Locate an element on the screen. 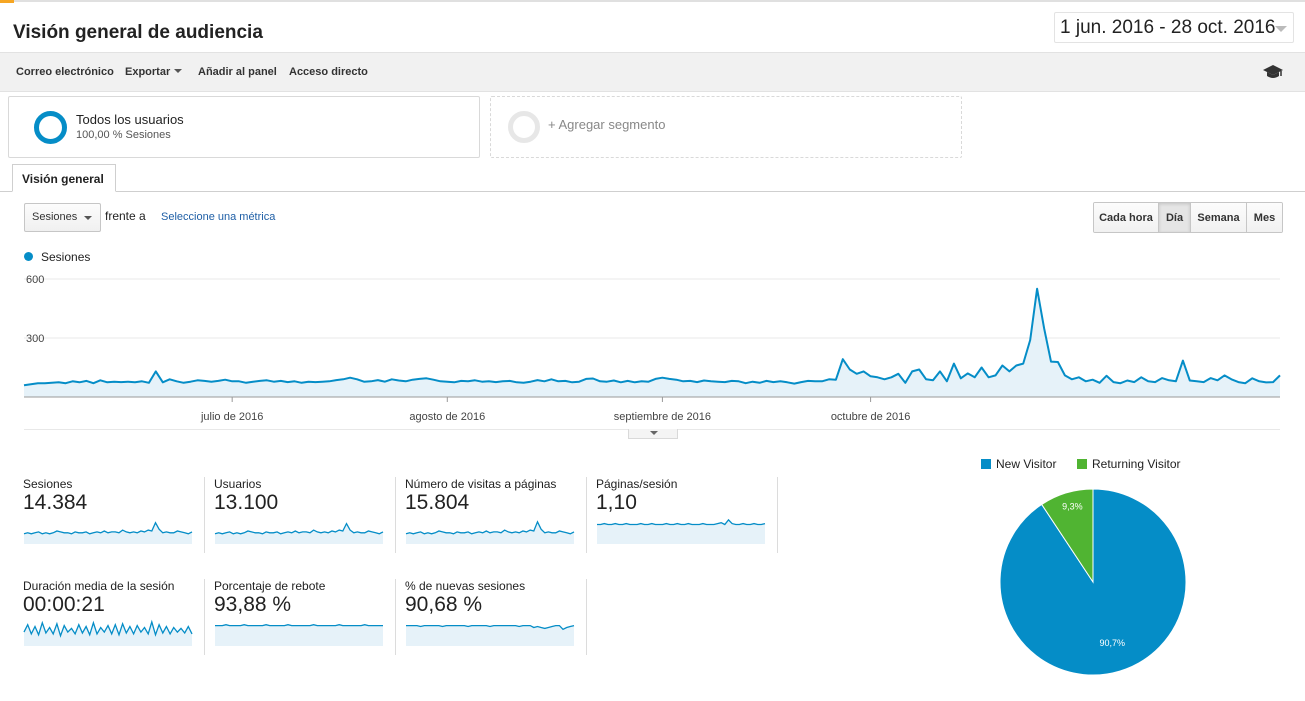 Image resolution: width=1305 pixels, height=701 pixels. sessions-line is located at coordinates (652, 337).